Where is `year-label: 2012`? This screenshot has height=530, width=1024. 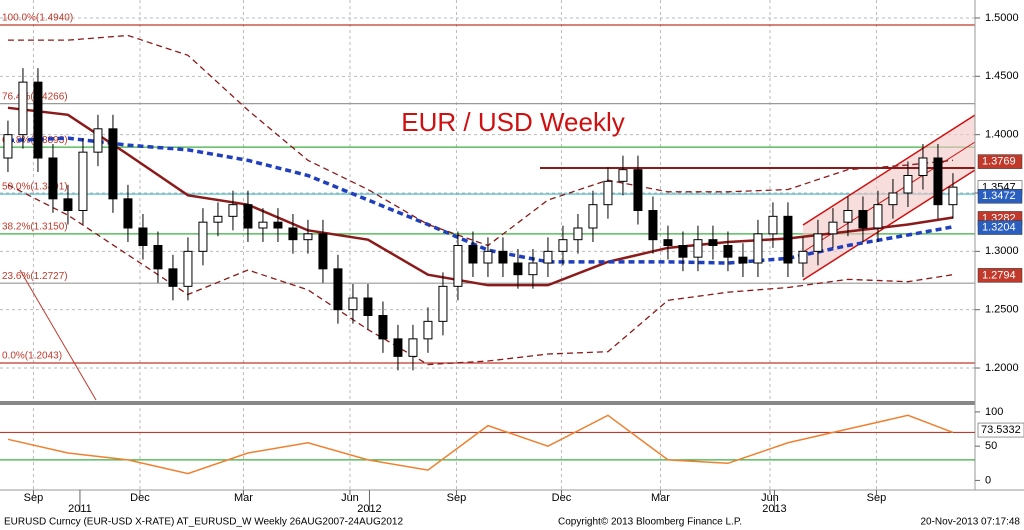
year-label: 2012 is located at coordinates (369, 509).